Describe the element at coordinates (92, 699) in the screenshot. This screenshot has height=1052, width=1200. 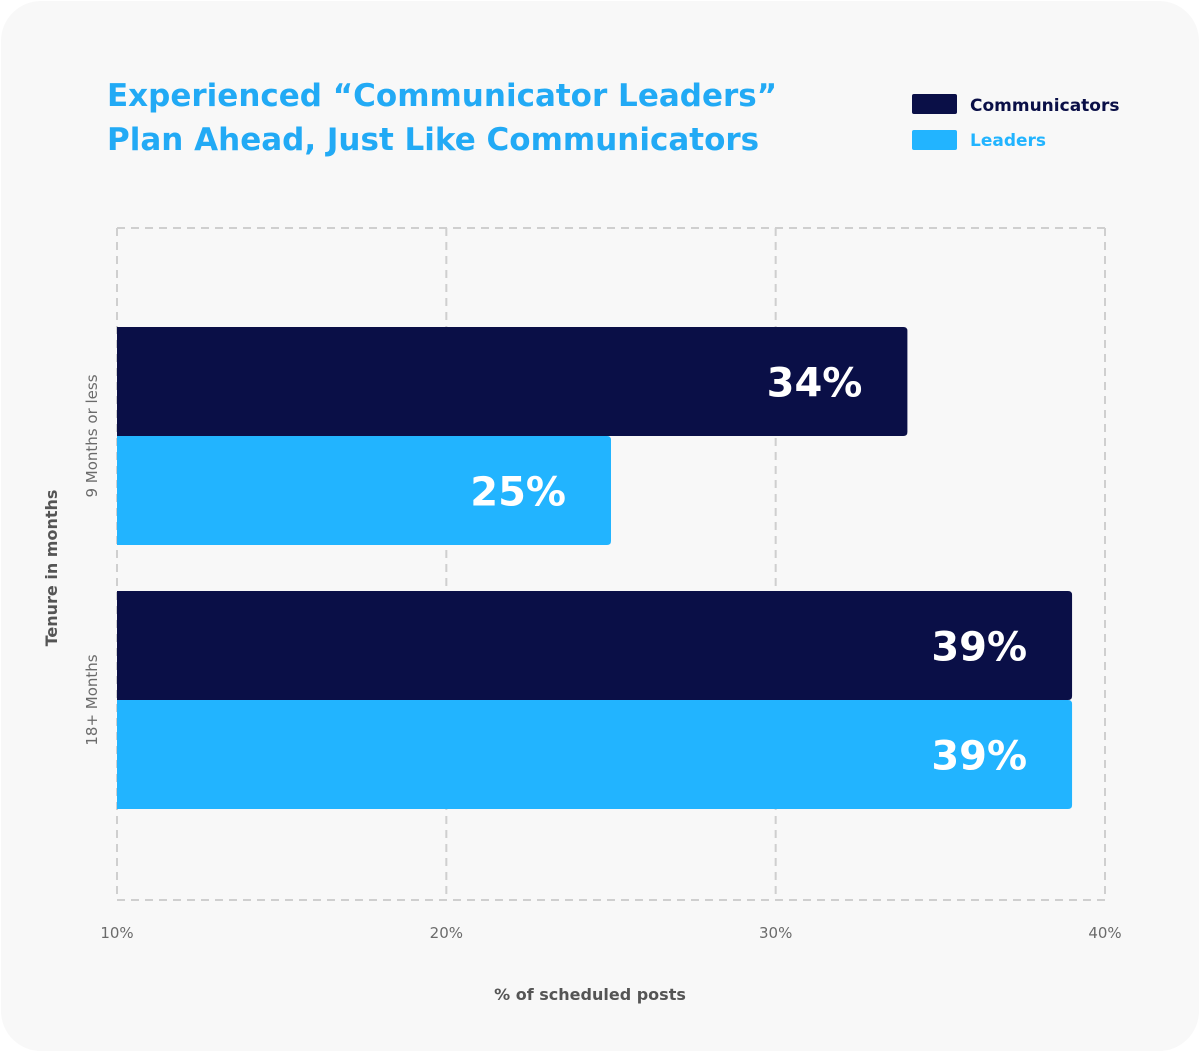
I see `y-category-label: 18+ Months` at that location.